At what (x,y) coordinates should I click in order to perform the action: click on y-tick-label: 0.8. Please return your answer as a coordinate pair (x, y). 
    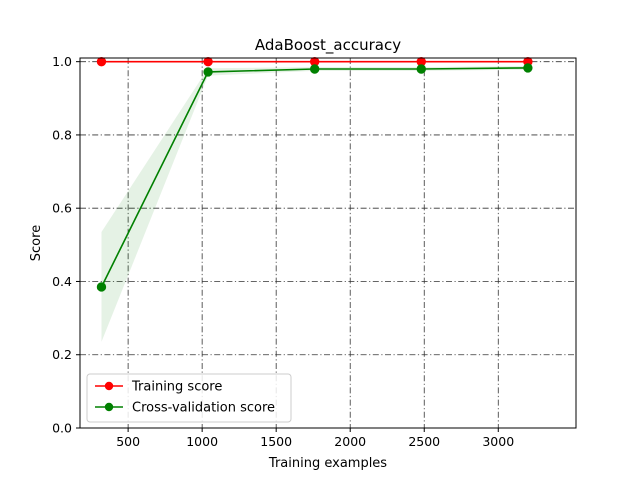
    Looking at the image, I should click on (62, 134).